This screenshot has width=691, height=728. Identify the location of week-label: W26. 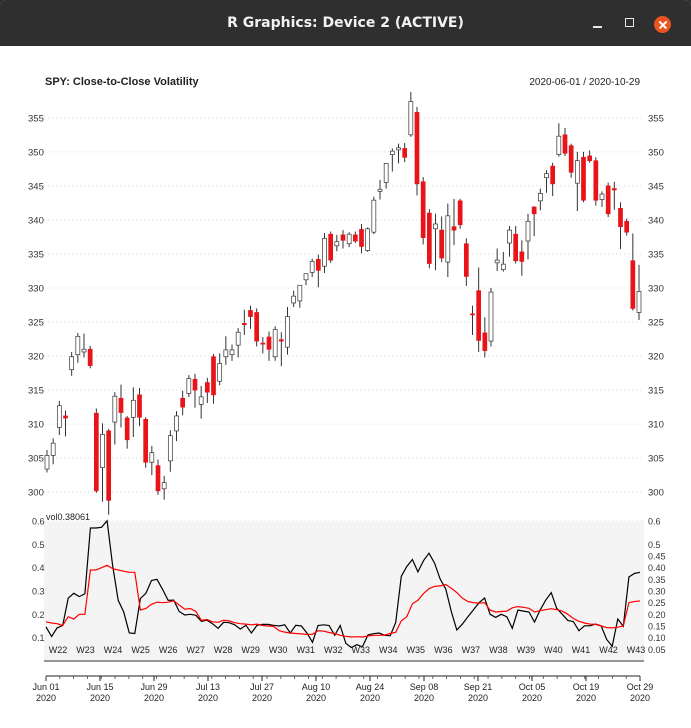
(168, 650).